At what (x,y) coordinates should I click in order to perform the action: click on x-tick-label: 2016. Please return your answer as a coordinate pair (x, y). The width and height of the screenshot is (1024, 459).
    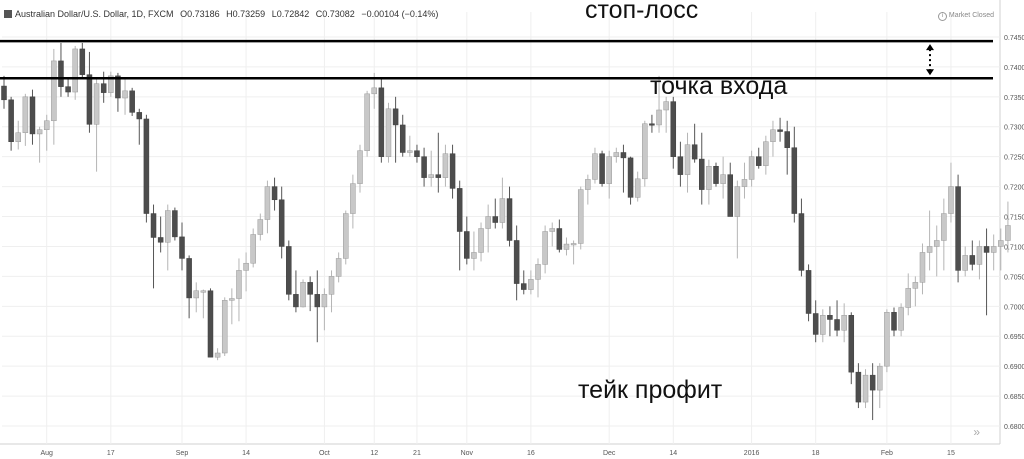
    Looking at the image, I should click on (752, 453).